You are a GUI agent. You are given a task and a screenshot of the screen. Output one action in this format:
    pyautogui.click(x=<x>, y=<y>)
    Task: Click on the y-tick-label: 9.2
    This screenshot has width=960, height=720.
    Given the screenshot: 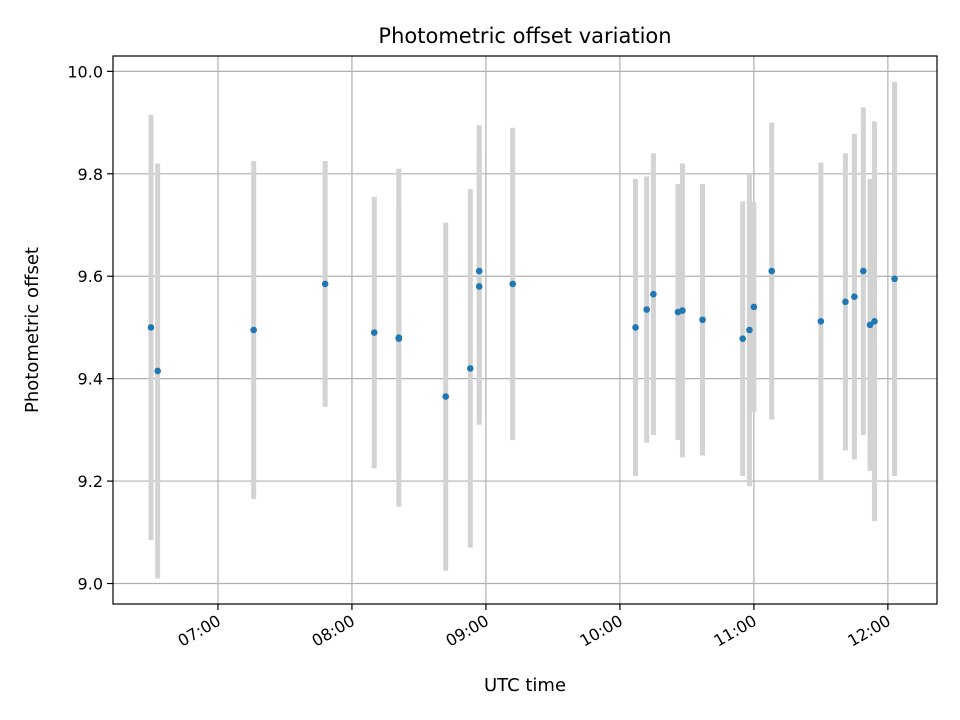 What is the action you would take?
    pyautogui.click(x=90, y=481)
    